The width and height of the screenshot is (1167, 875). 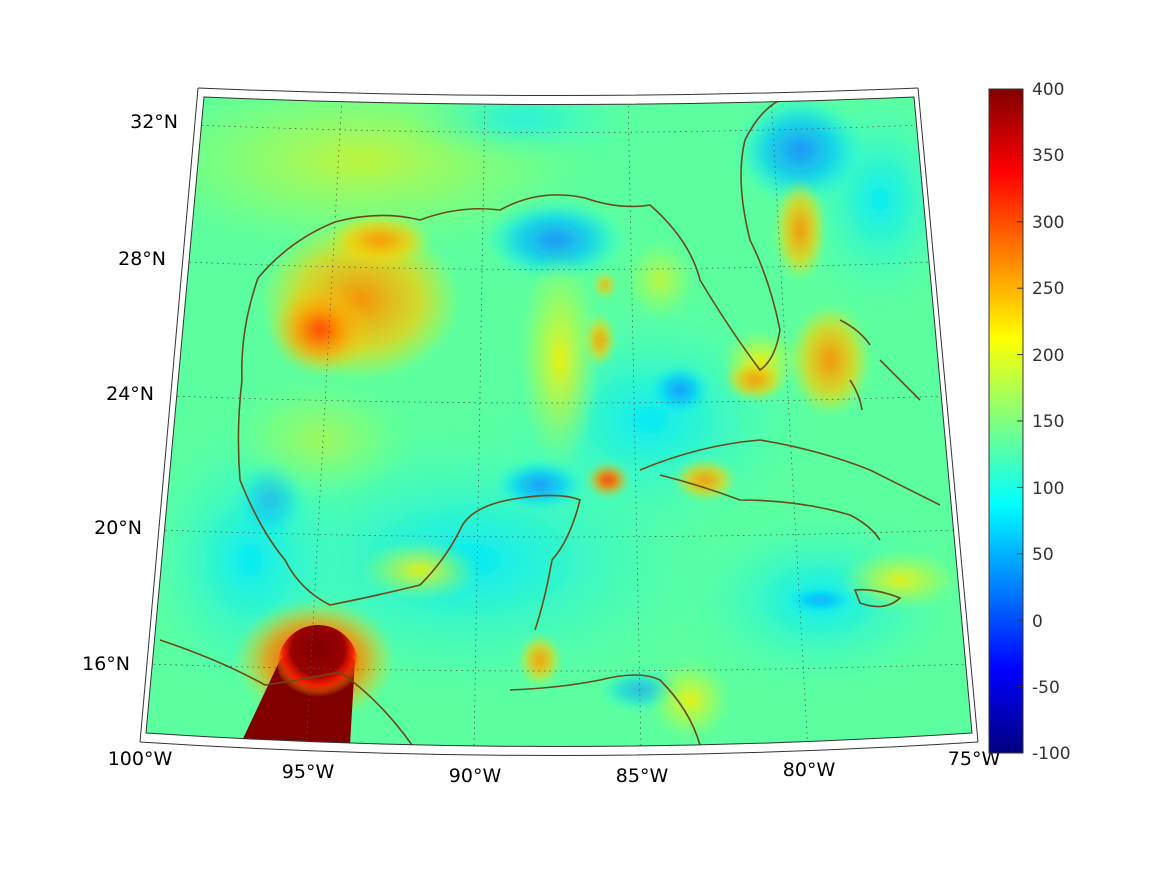 What do you see at coordinates (1048, 489) in the screenshot?
I see `cb-tick-100: 100` at bounding box center [1048, 489].